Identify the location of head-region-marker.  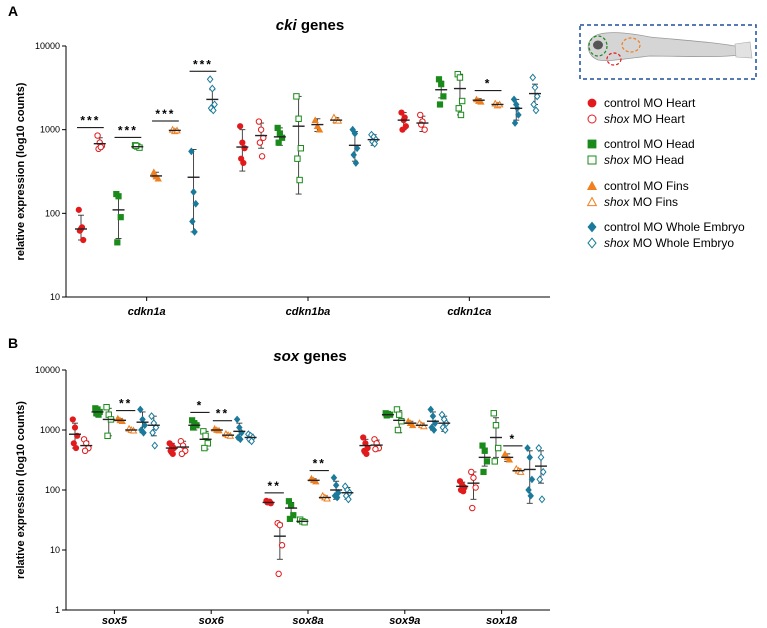
(598, 46).